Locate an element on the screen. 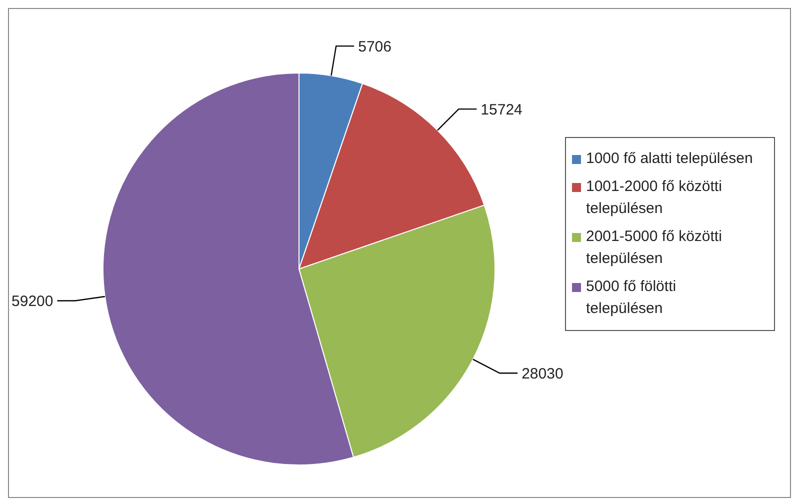 The width and height of the screenshot is (797, 504). data-label: 5706 is located at coordinates (375, 47).